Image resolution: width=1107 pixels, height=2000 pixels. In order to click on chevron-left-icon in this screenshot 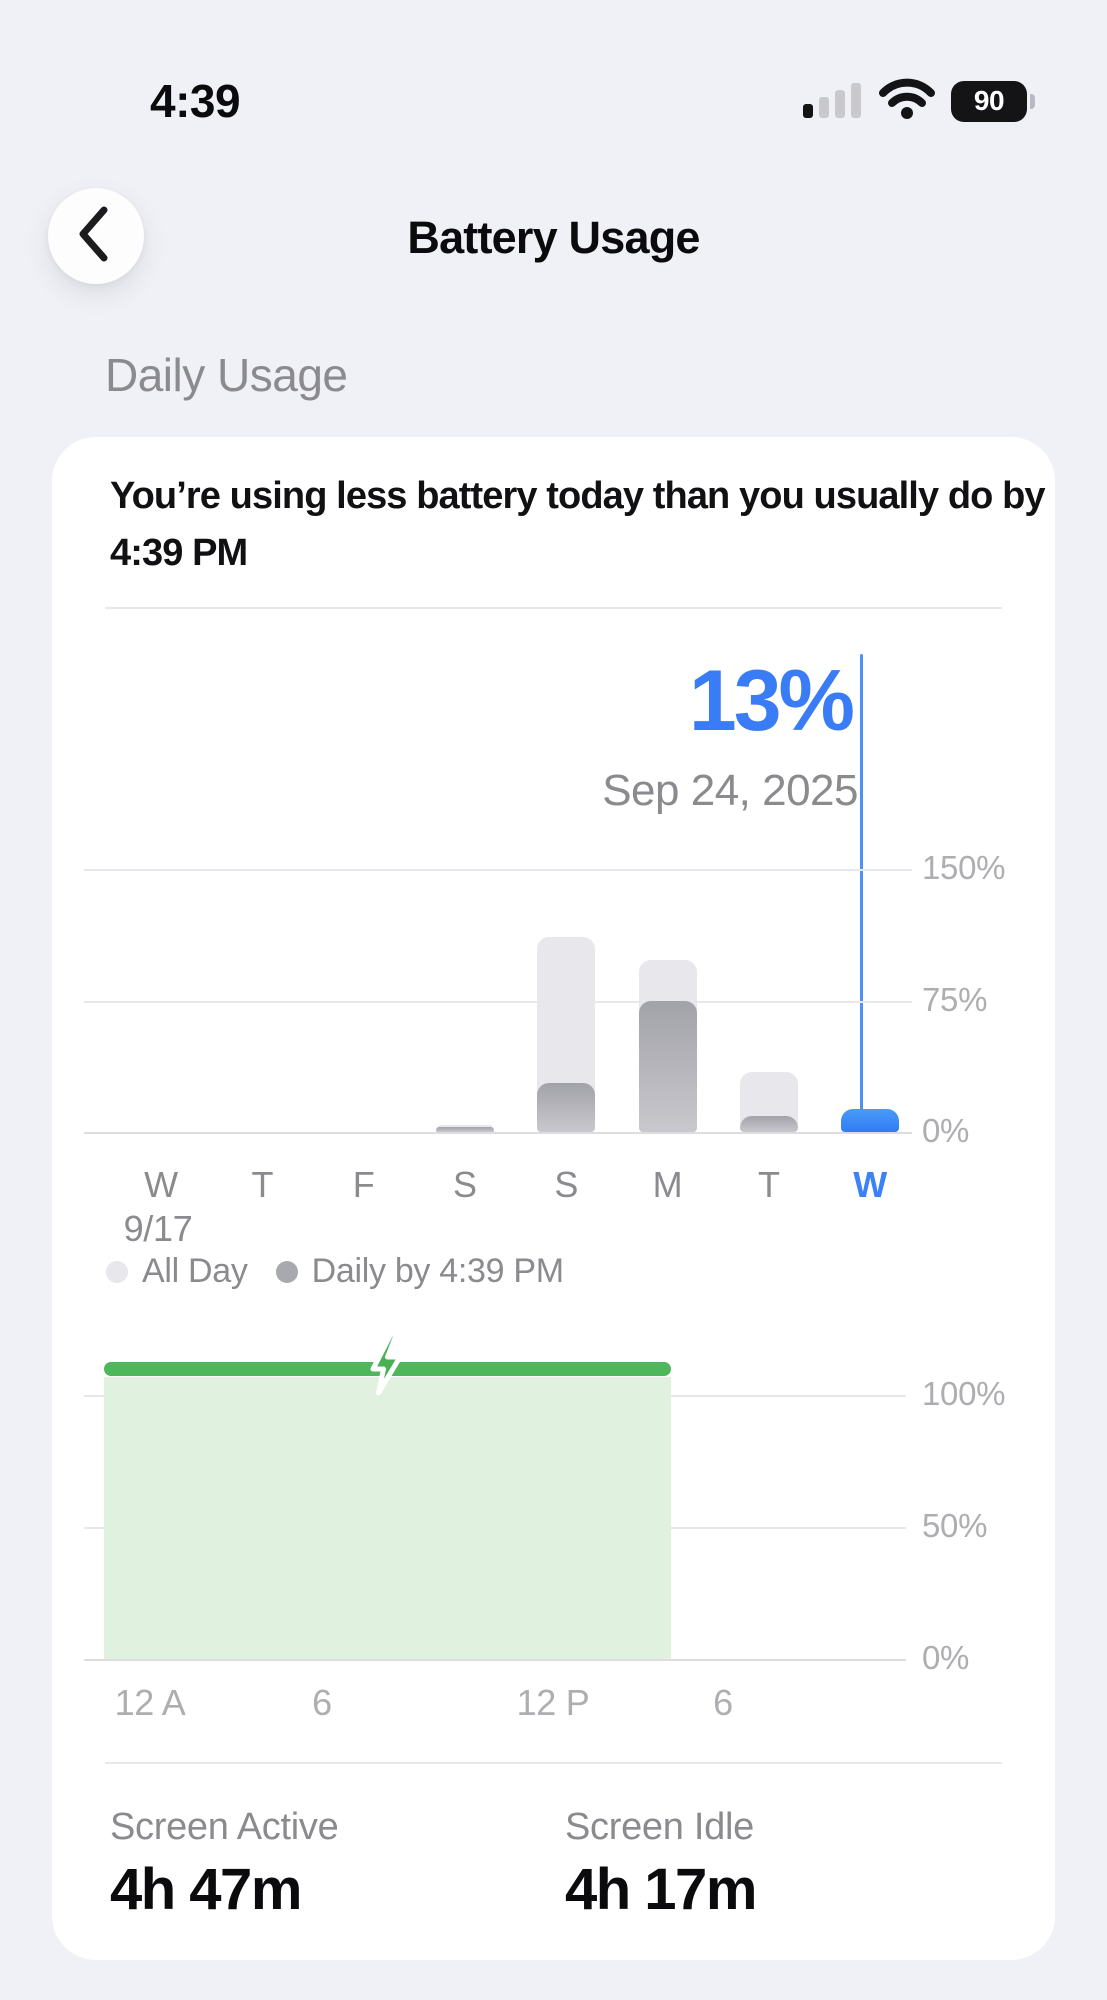, I will do `click(93, 236)`.